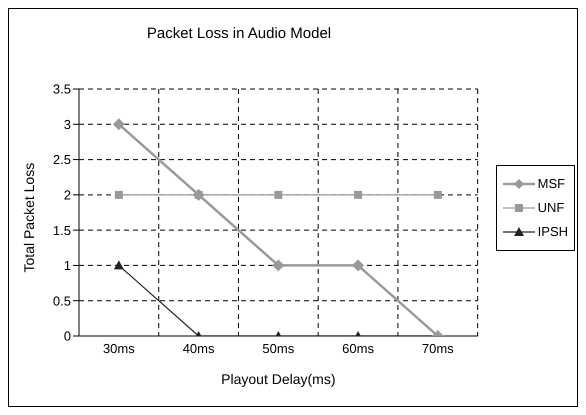 The width and height of the screenshot is (586, 415). Describe the element at coordinates (61, 300) in the screenshot. I see `y-tick-label: 0.5` at that location.